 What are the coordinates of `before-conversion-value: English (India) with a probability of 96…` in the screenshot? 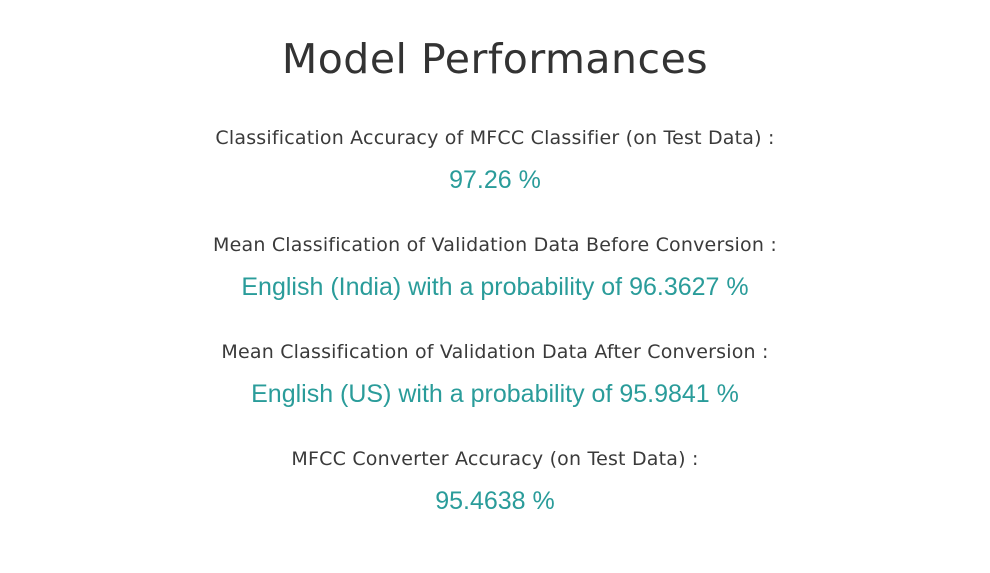 It's located at (495, 287).